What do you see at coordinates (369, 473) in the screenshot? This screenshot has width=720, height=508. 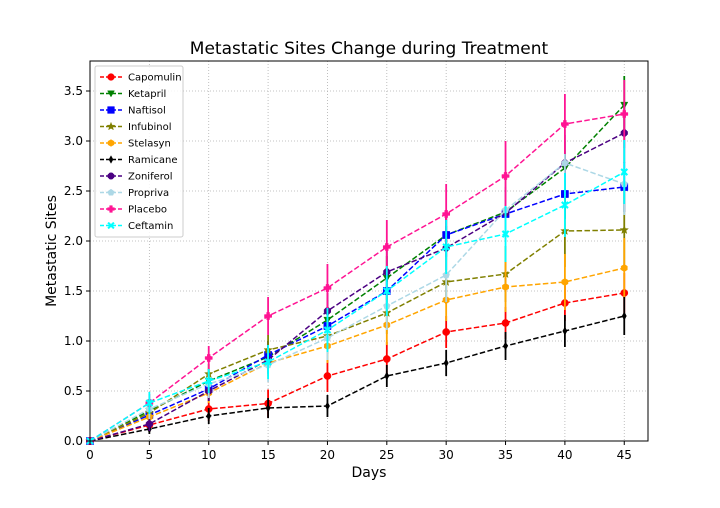 I see `x-axis-label: Days` at bounding box center [369, 473].